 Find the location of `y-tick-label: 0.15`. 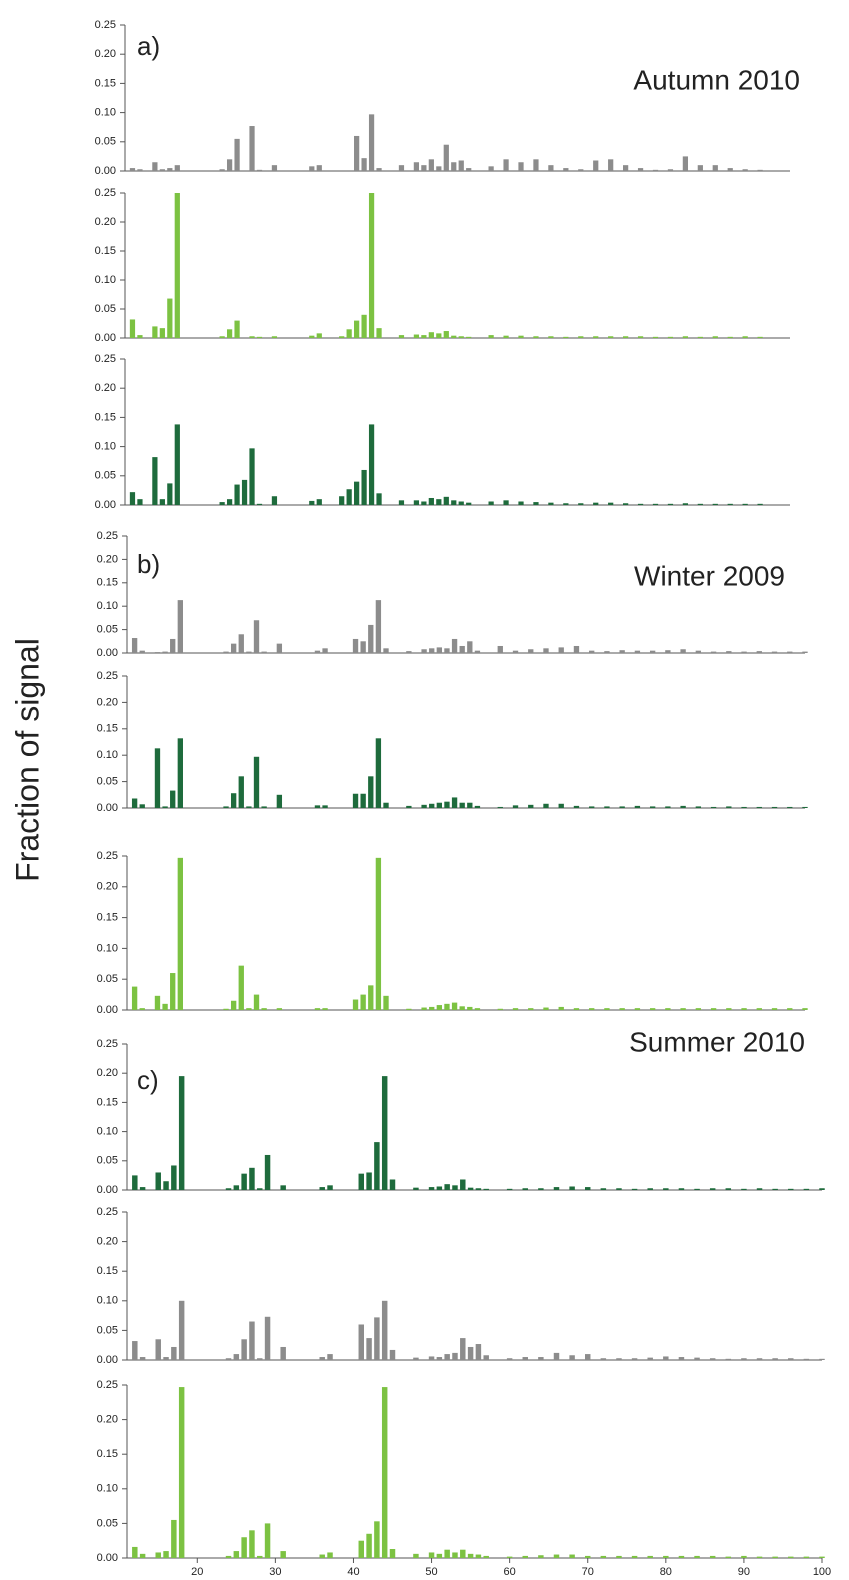

y-tick-label: 0.15 is located at coordinates (105, 417).